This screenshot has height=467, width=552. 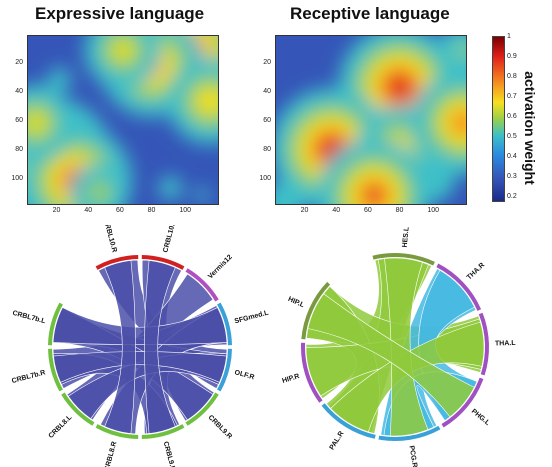 What do you see at coordinates (244, 375) in the screenshot?
I see `chord-node-label: OLF.R` at bounding box center [244, 375].